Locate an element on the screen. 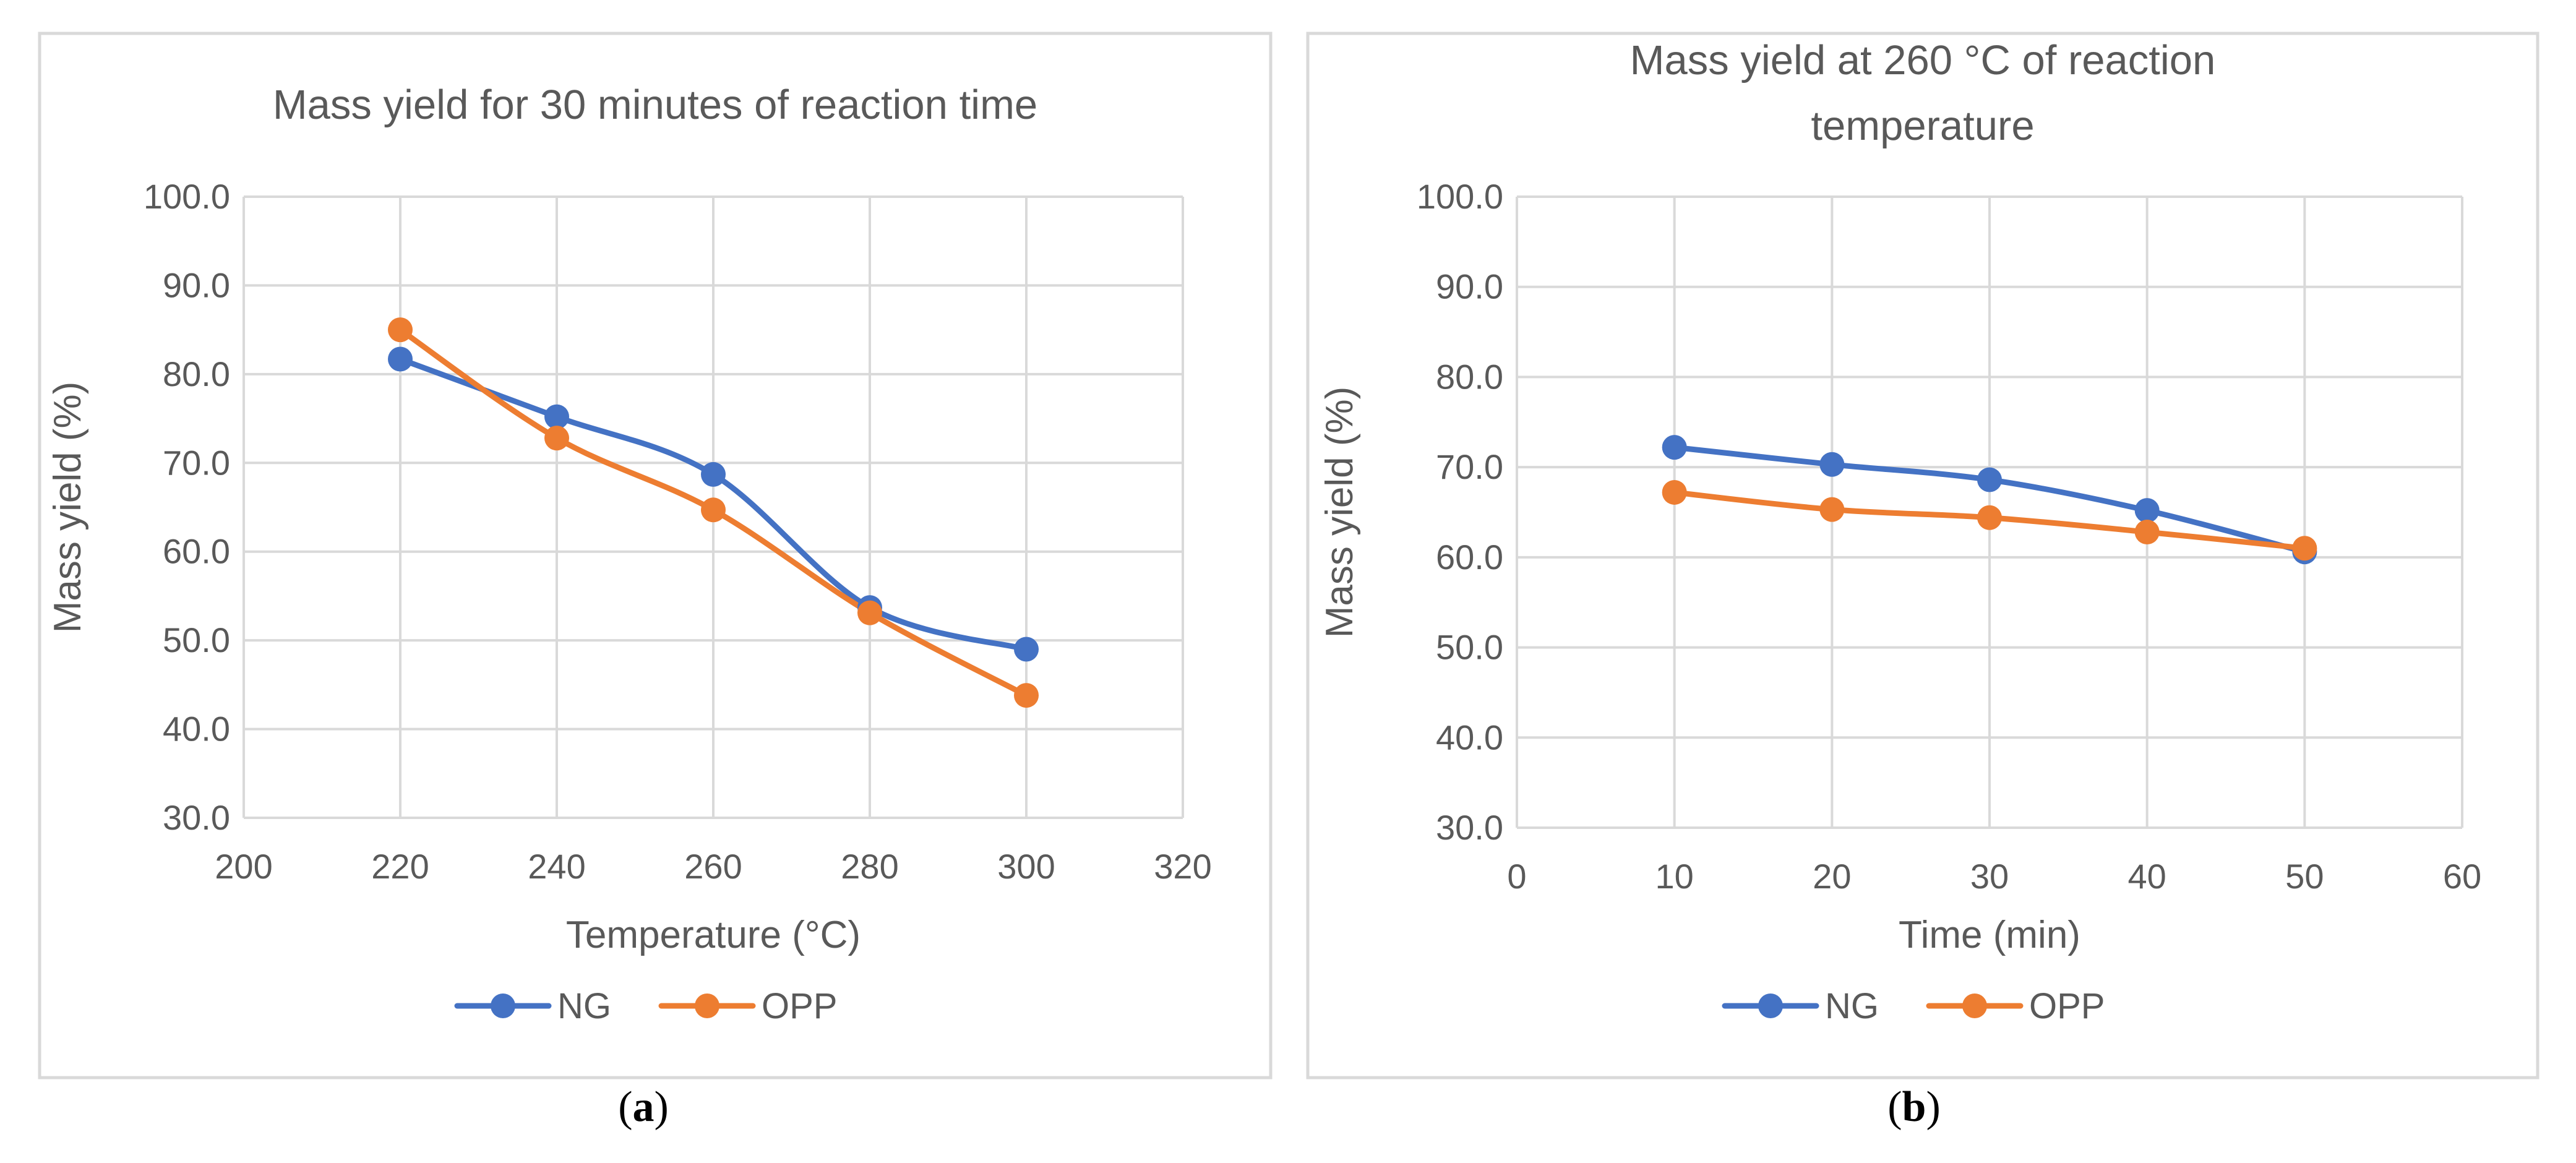 This screenshot has width=2576, height=1163. x-tick-label: 60 is located at coordinates (2462, 876).